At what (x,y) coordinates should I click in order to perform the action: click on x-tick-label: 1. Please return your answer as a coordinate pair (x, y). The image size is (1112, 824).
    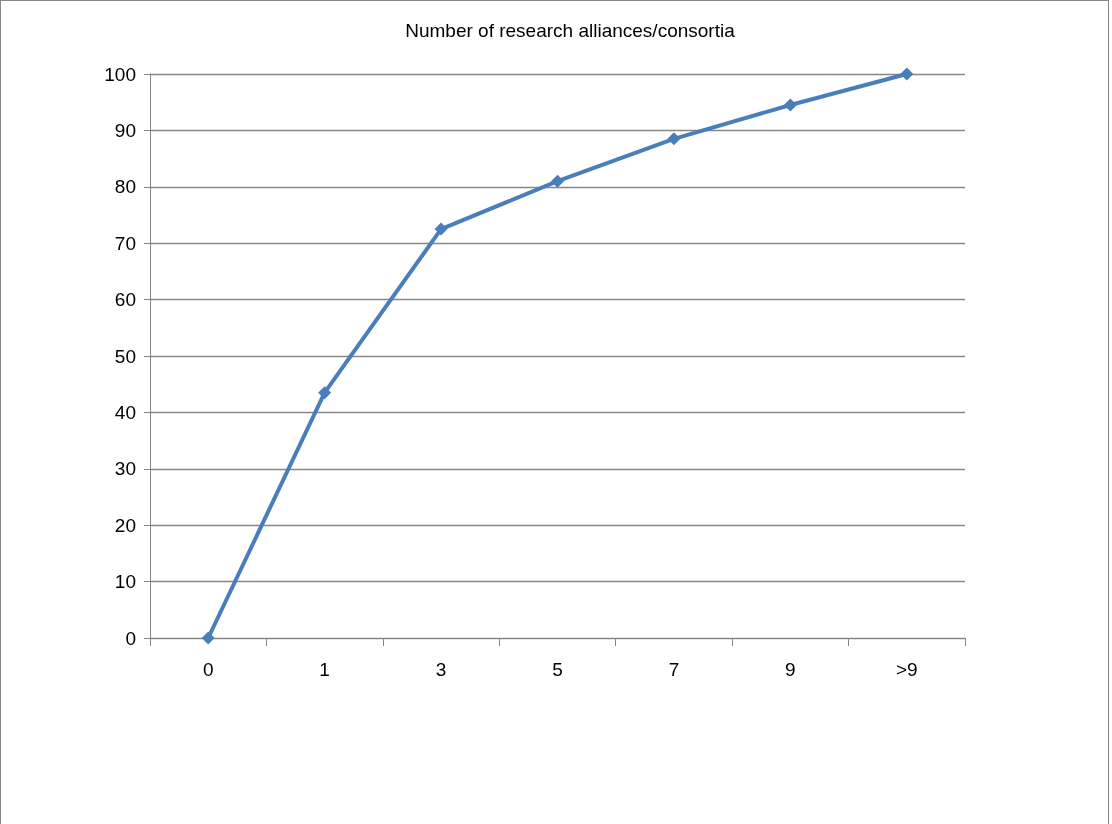
    Looking at the image, I should click on (324, 669).